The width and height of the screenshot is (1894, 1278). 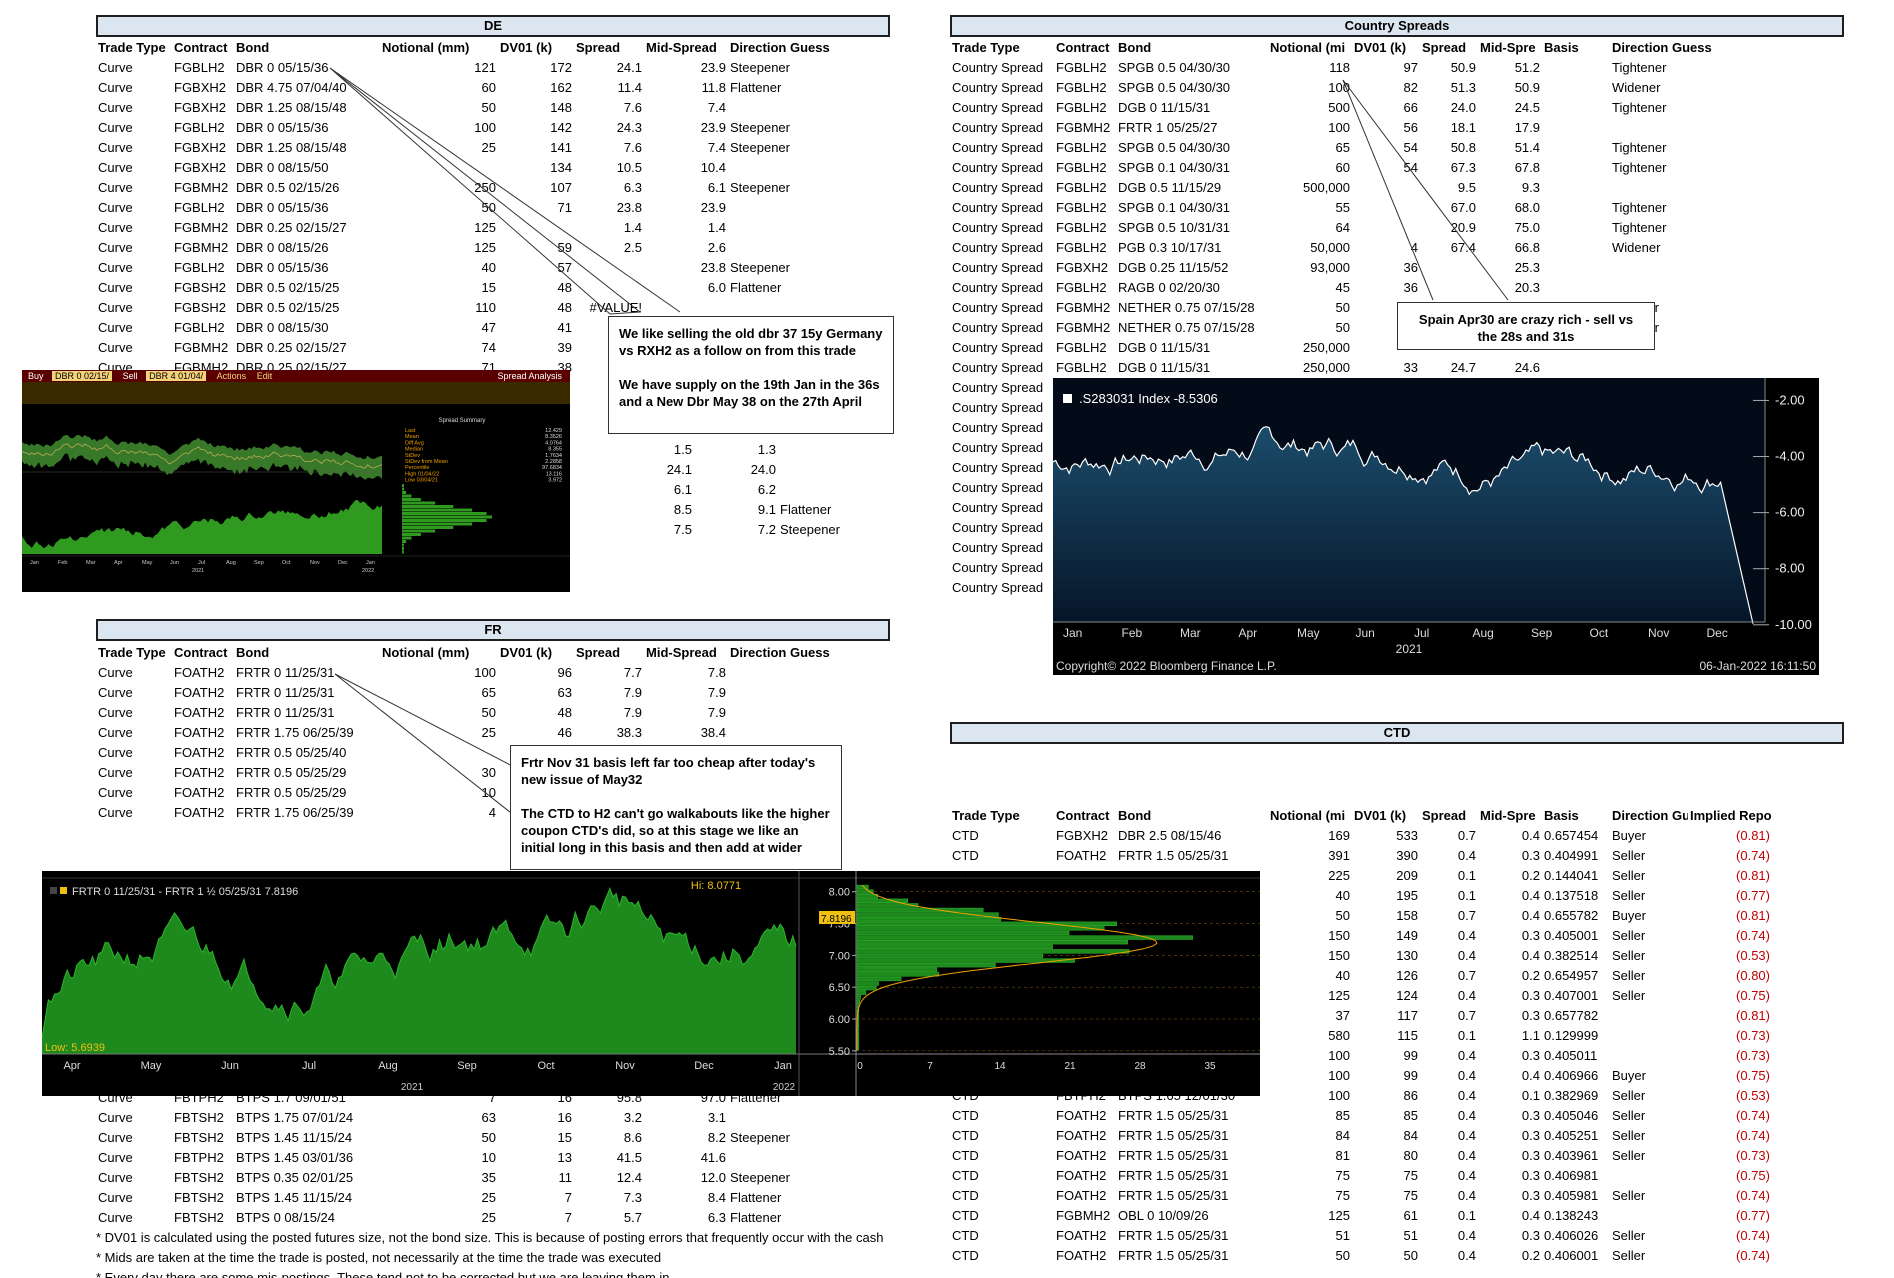 What do you see at coordinates (1339, 67) in the screenshot?
I see `table-cell: 118` at bounding box center [1339, 67].